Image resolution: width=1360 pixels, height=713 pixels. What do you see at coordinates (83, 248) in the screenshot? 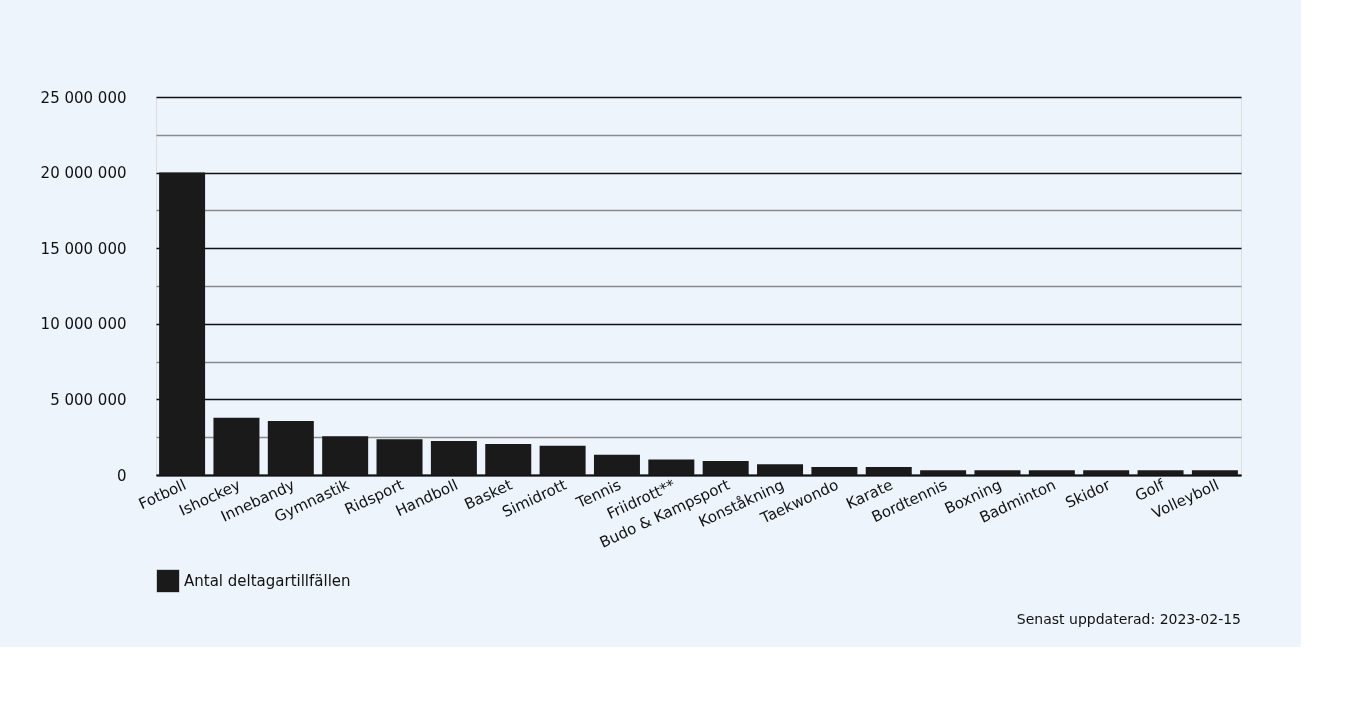
I see `y-tick-label: 15 000 000` at bounding box center [83, 248].